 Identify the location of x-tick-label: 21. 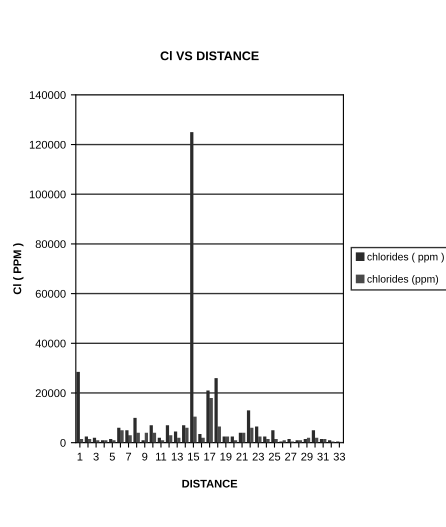
(242, 456).